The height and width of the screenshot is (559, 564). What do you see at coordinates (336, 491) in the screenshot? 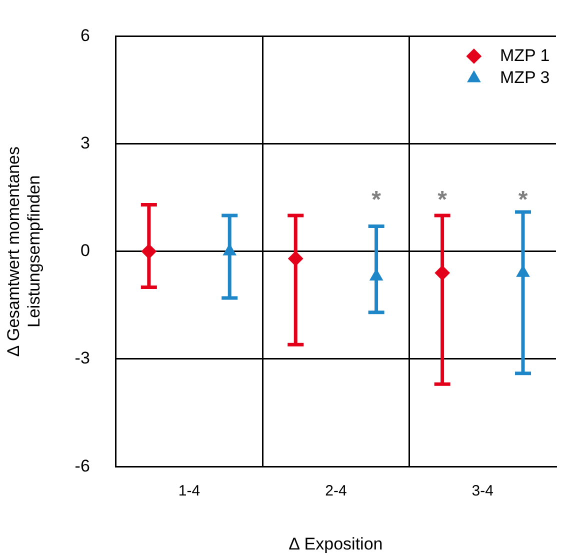
I see `x-tick-label: 2-4` at bounding box center [336, 491].